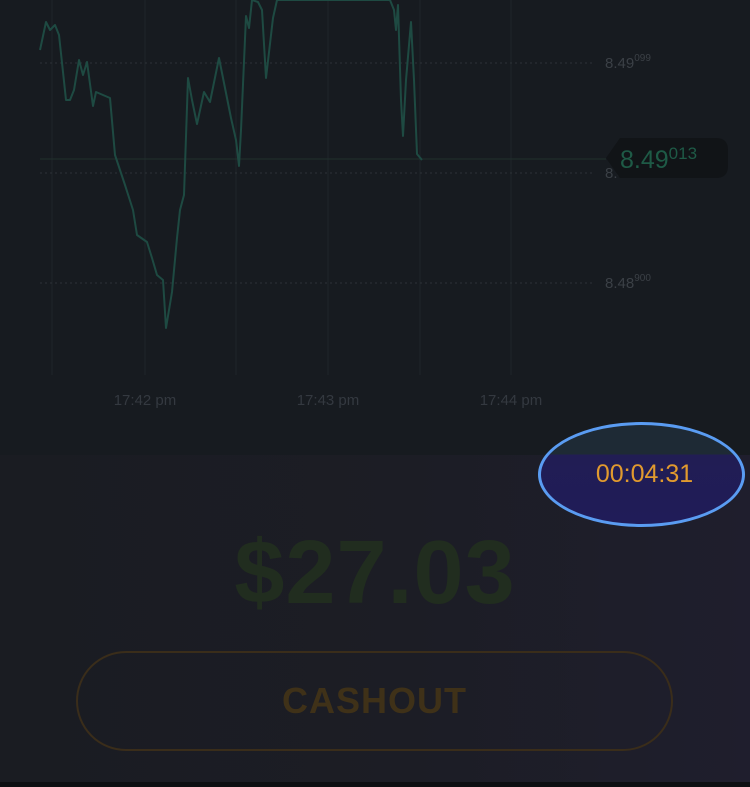 Image resolution: width=750 pixels, height=787 pixels. I want to click on countdown-timer-text: 00:04:31, so click(644, 474).